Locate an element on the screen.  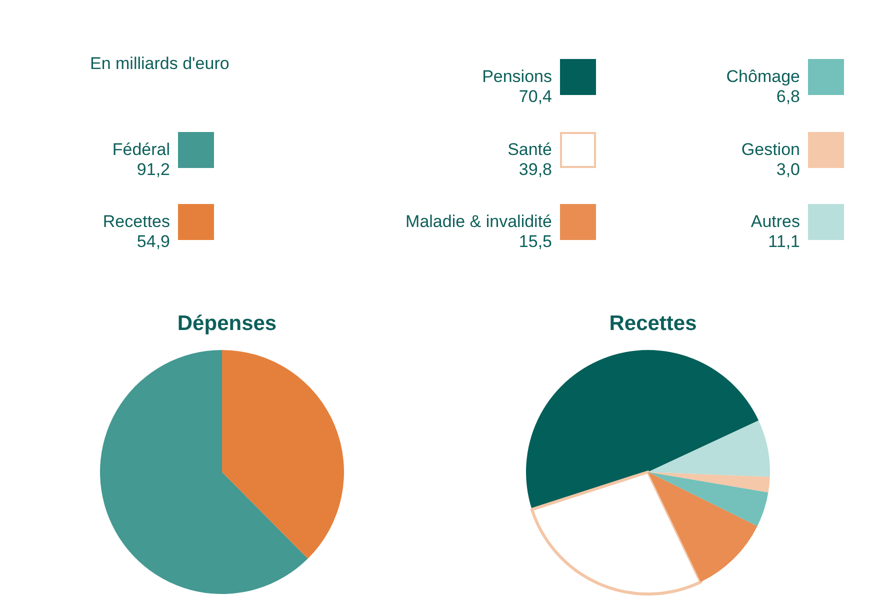
text: Recettes is located at coordinates (653, 323).